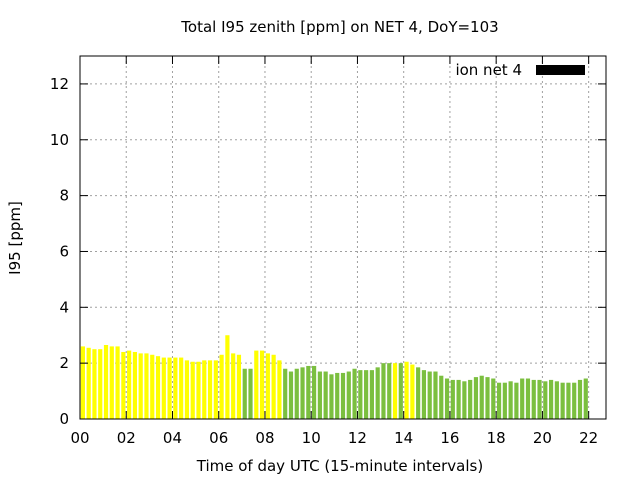  What do you see at coordinates (59, 140) in the screenshot?
I see `y-tick-label: 10` at bounding box center [59, 140].